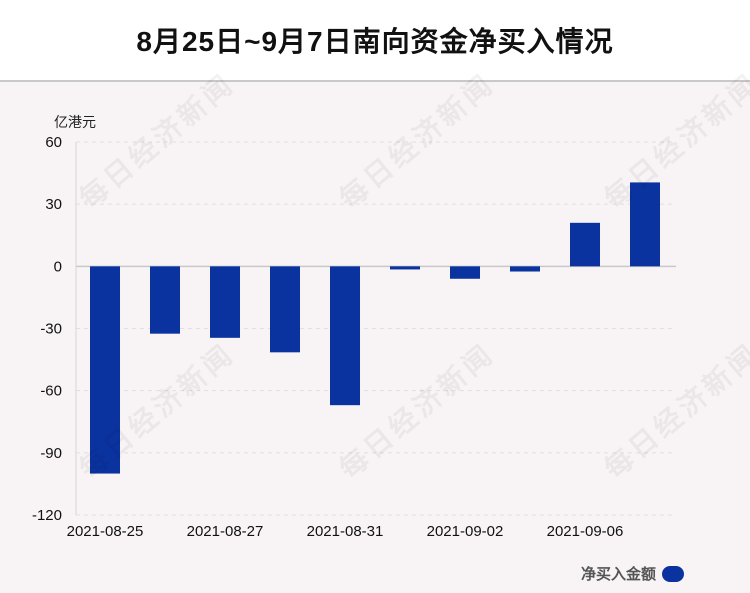 This screenshot has height=593, width=750. I want to click on y-tick-label: 30, so click(53, 204).